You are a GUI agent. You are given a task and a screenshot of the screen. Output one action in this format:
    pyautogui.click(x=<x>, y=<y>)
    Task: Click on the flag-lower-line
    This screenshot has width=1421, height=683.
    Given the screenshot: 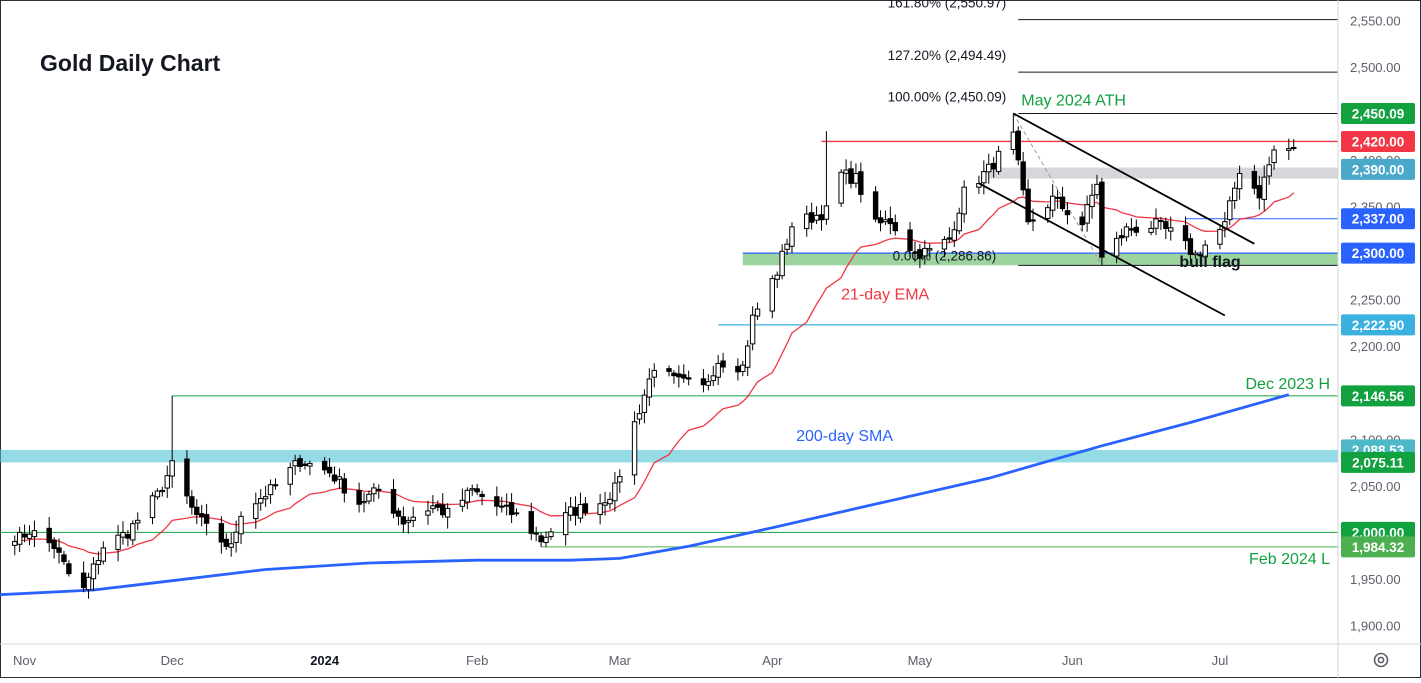 What is the action you would take?
    pyautogui.click(x=1102, y=249)
    